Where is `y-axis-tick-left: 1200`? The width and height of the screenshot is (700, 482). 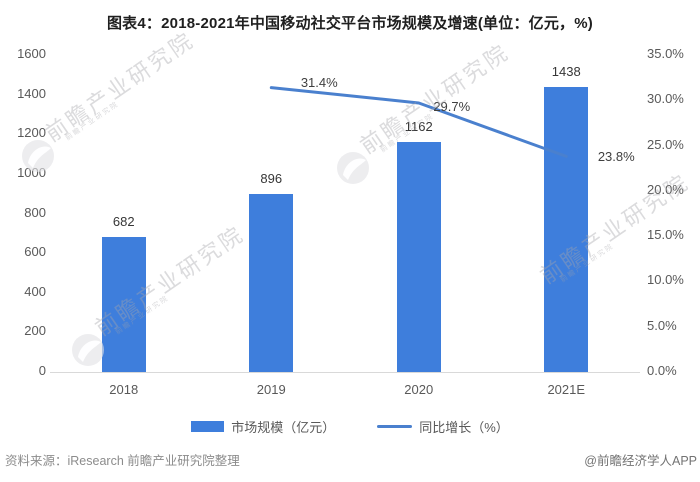
y-axis-tick-left: 1200 is located at coordinates (31, 133).